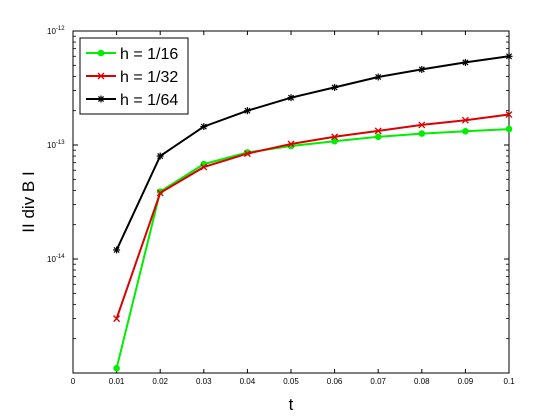  Describe the element at coordinates (28, 201) in the screenshot. I see `y-axis-label: II div B I` at that location.